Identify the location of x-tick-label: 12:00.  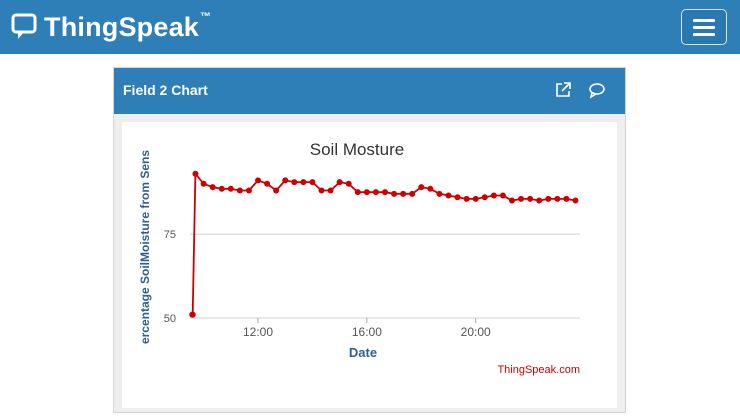
(258, 332).